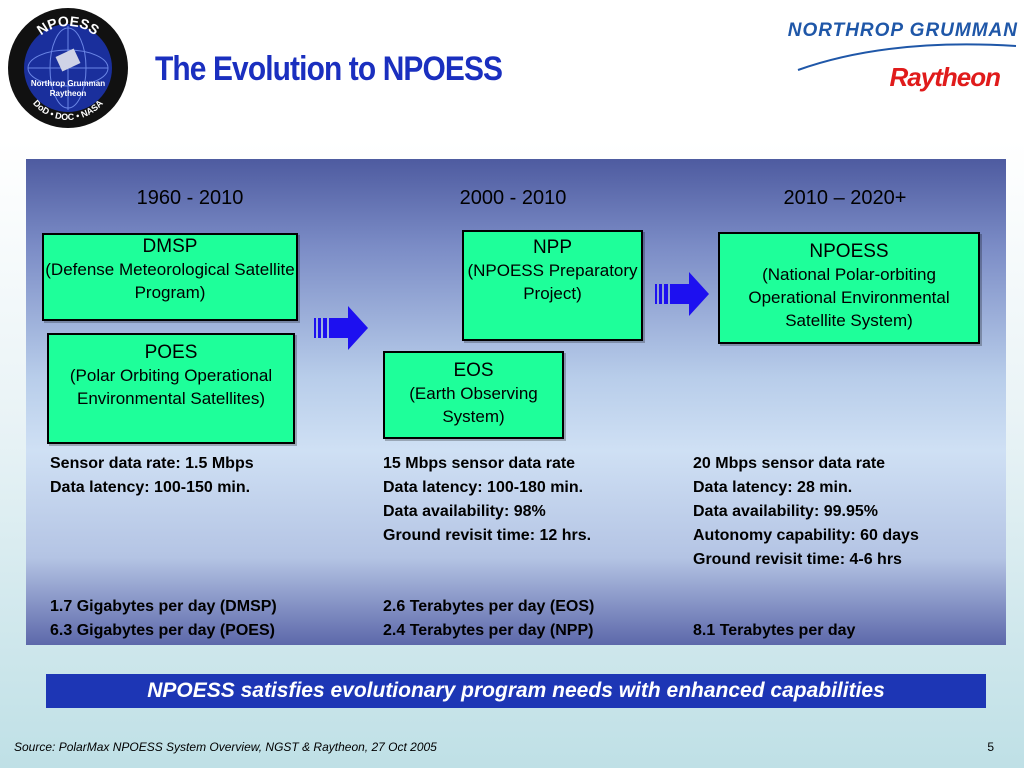  I want to click on eos-name: EOS, so click(473, 370).